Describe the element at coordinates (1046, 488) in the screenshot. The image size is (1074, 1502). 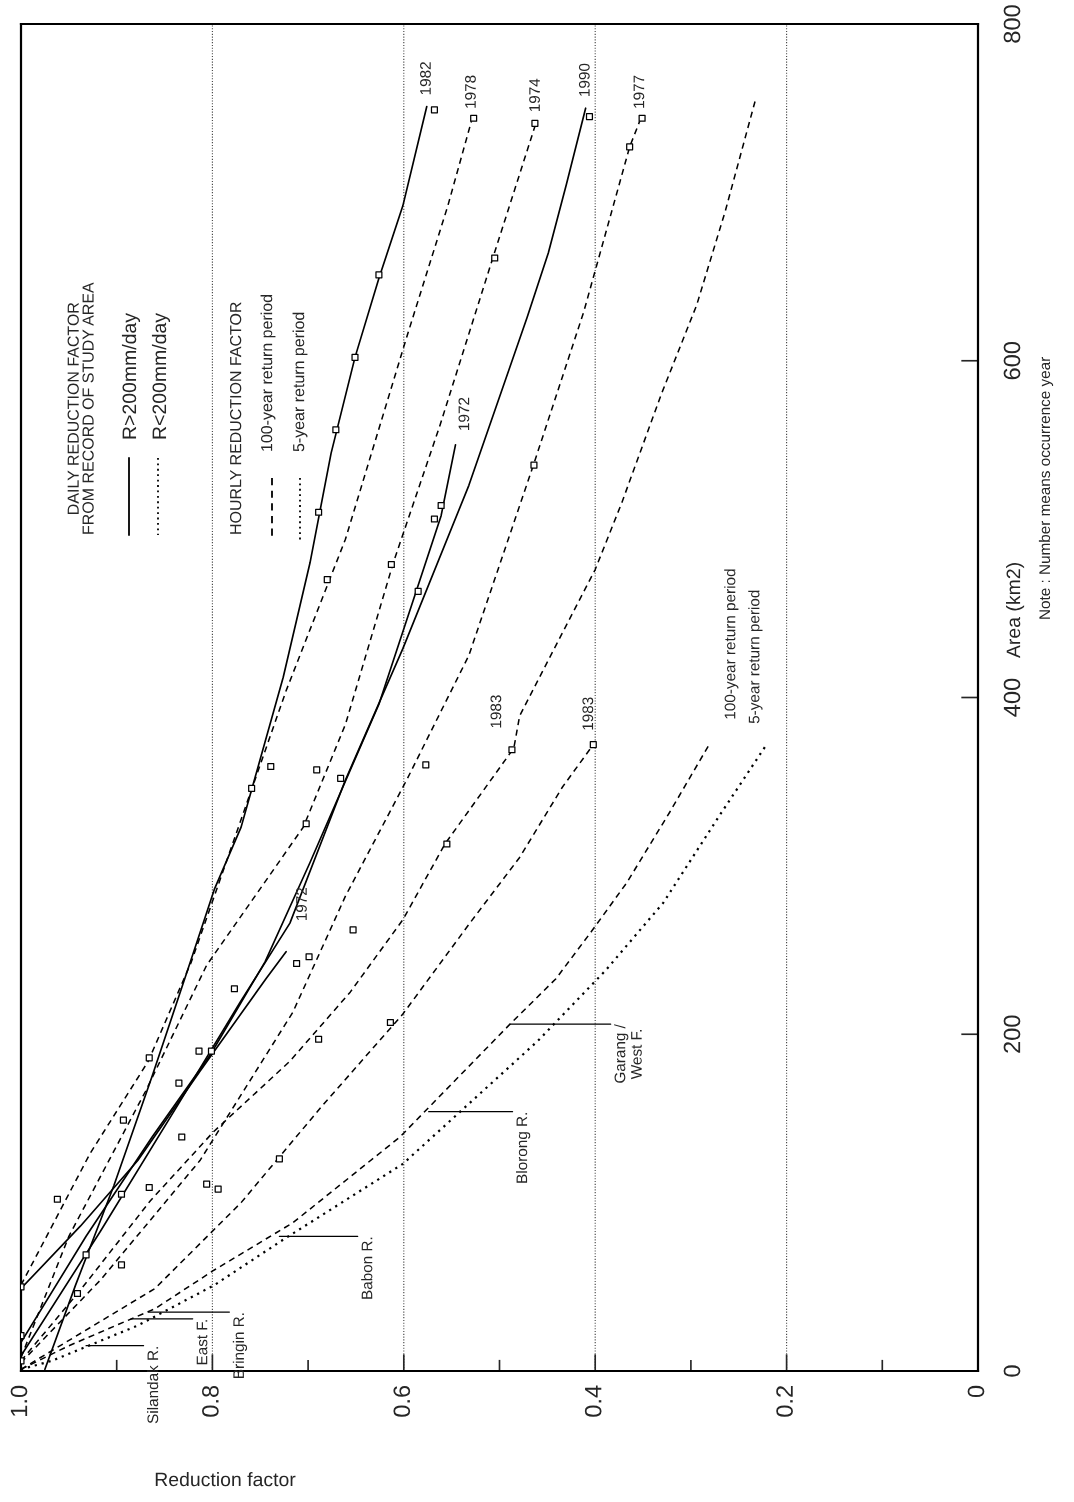
I see `text: Note : Number means occurrence year` at that location.